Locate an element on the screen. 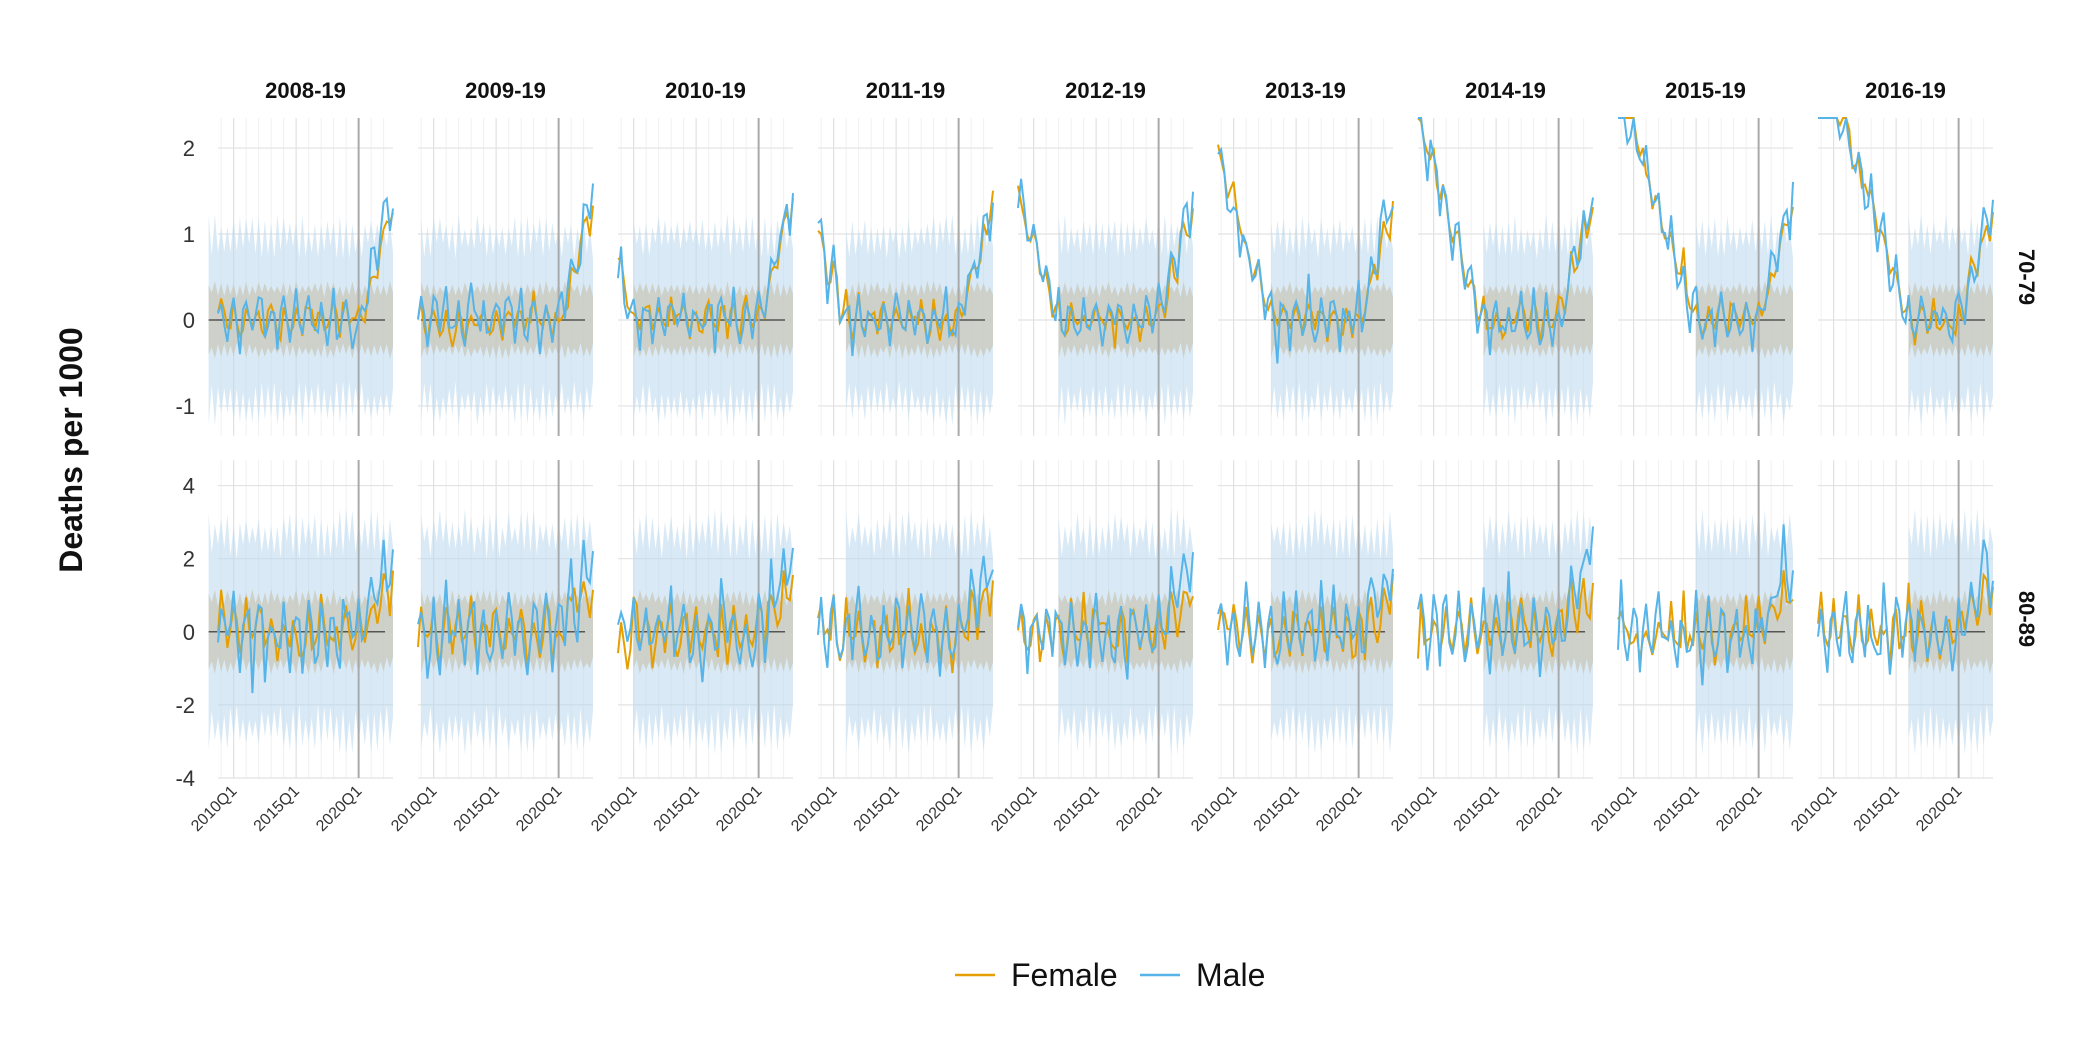  facet-strip-label: 2016-19 is located at coordinates (1905, 90).